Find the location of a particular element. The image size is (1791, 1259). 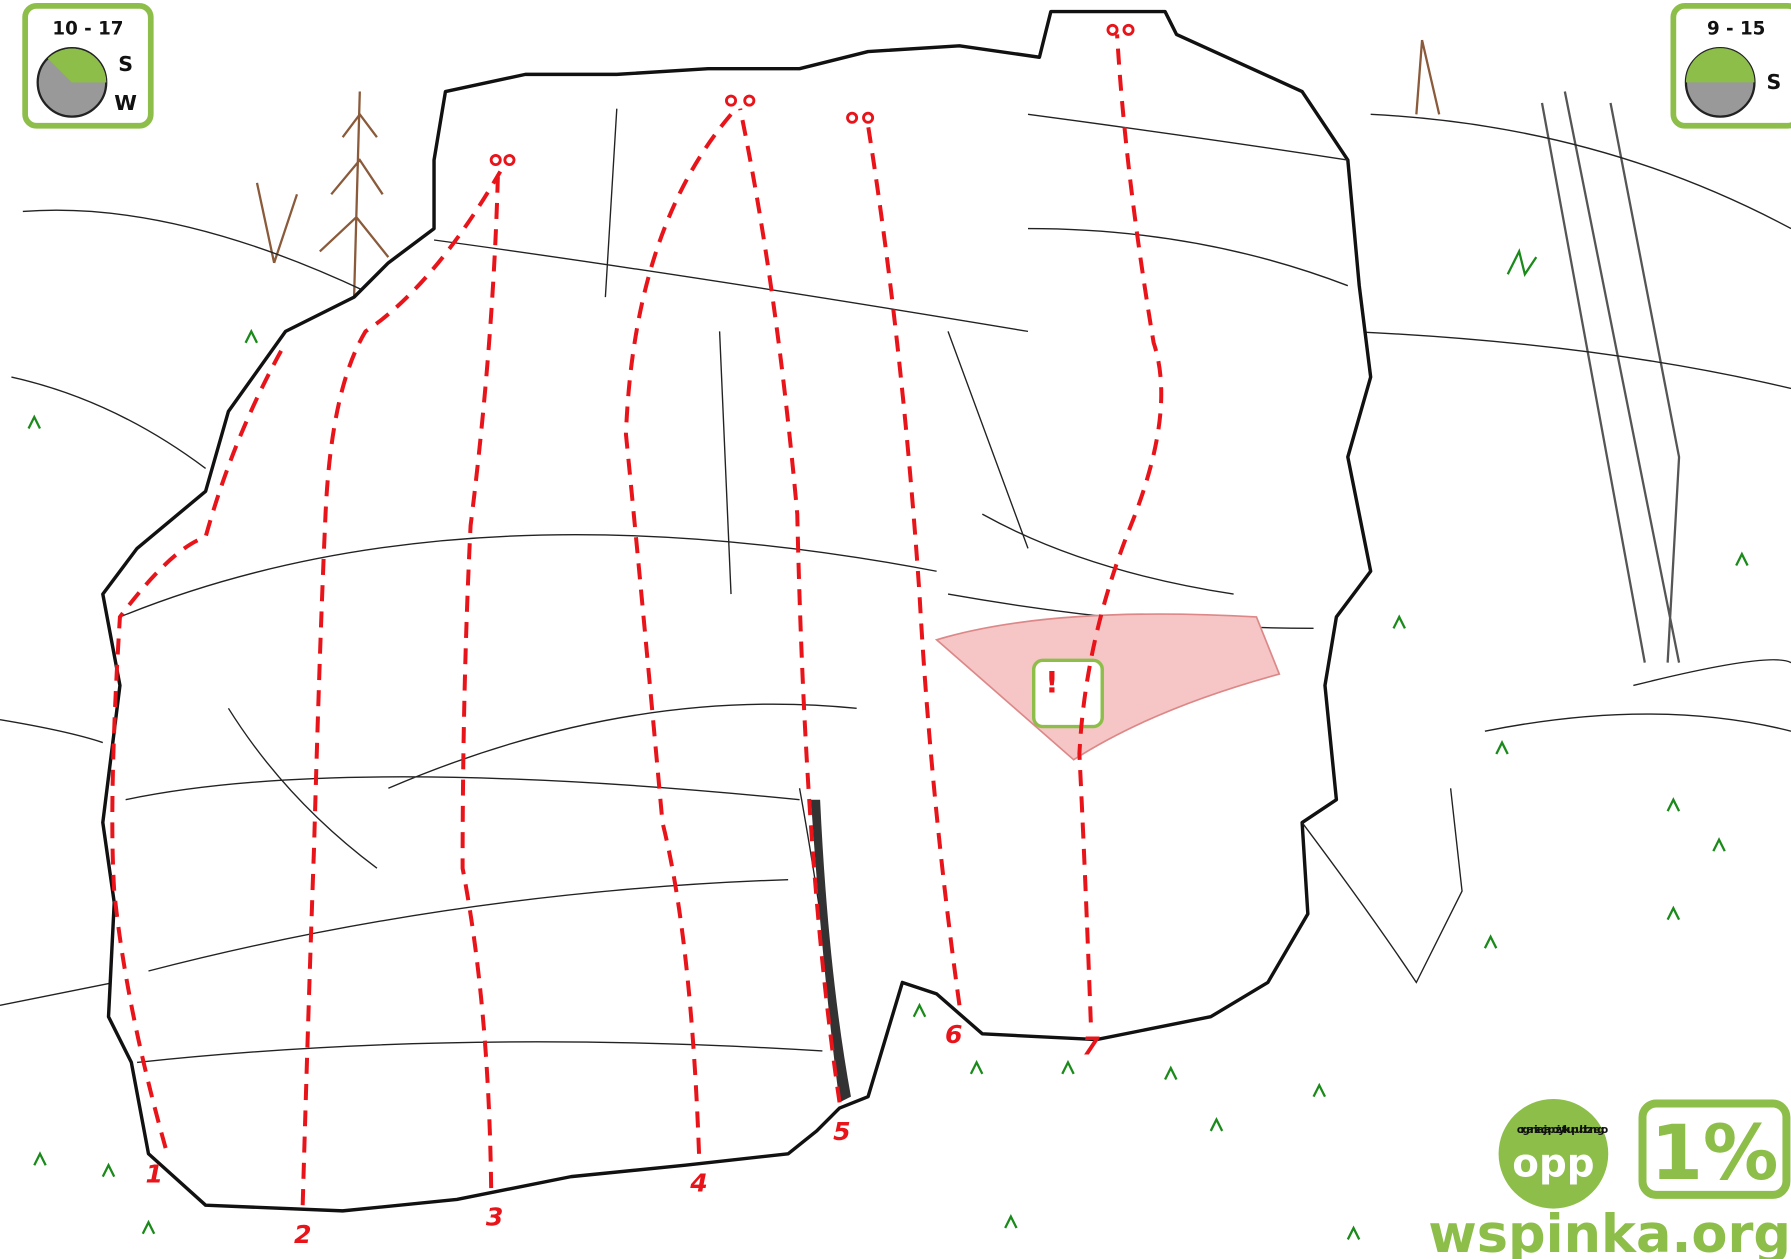

badge-direction: W is located at coordinates (125, 103).